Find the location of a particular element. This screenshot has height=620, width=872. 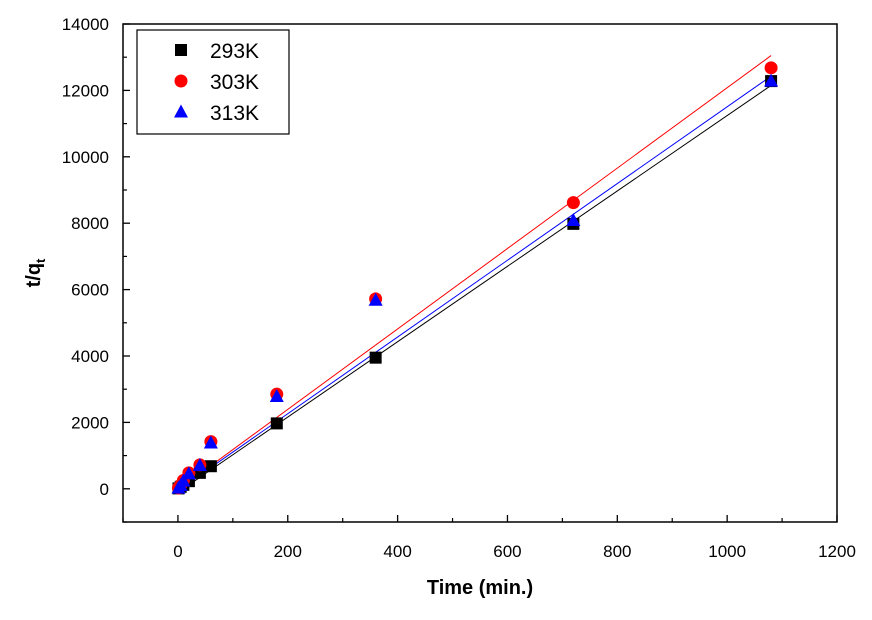

y-tick-label: 0 is located at coordinates (104, 489).